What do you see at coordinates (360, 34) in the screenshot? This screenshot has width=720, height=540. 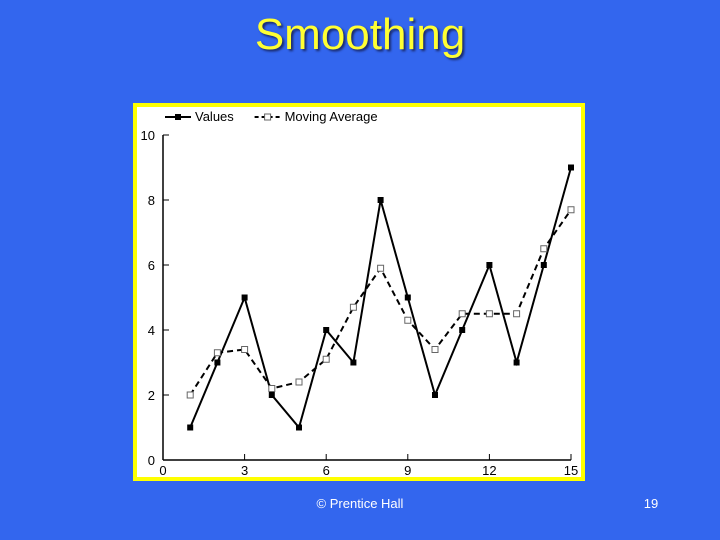 I see `slide-title: Smoothing` at bounding box center [360, 34].